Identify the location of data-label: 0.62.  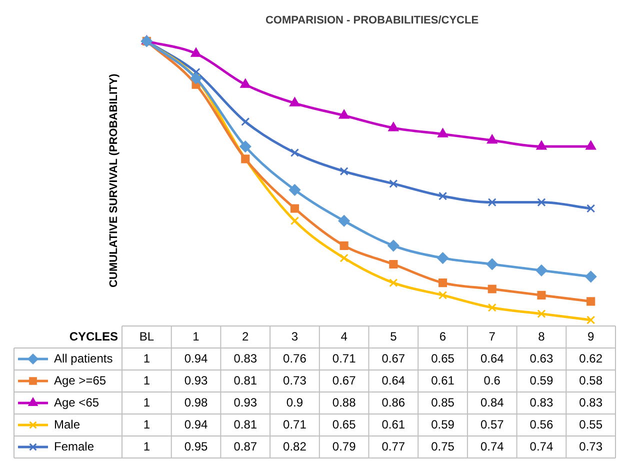
(591, 358).